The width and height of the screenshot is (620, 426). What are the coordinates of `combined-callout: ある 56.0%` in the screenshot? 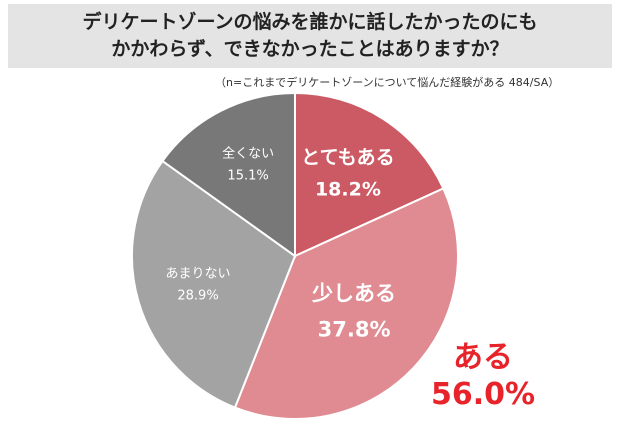 It's located at (483, 377).